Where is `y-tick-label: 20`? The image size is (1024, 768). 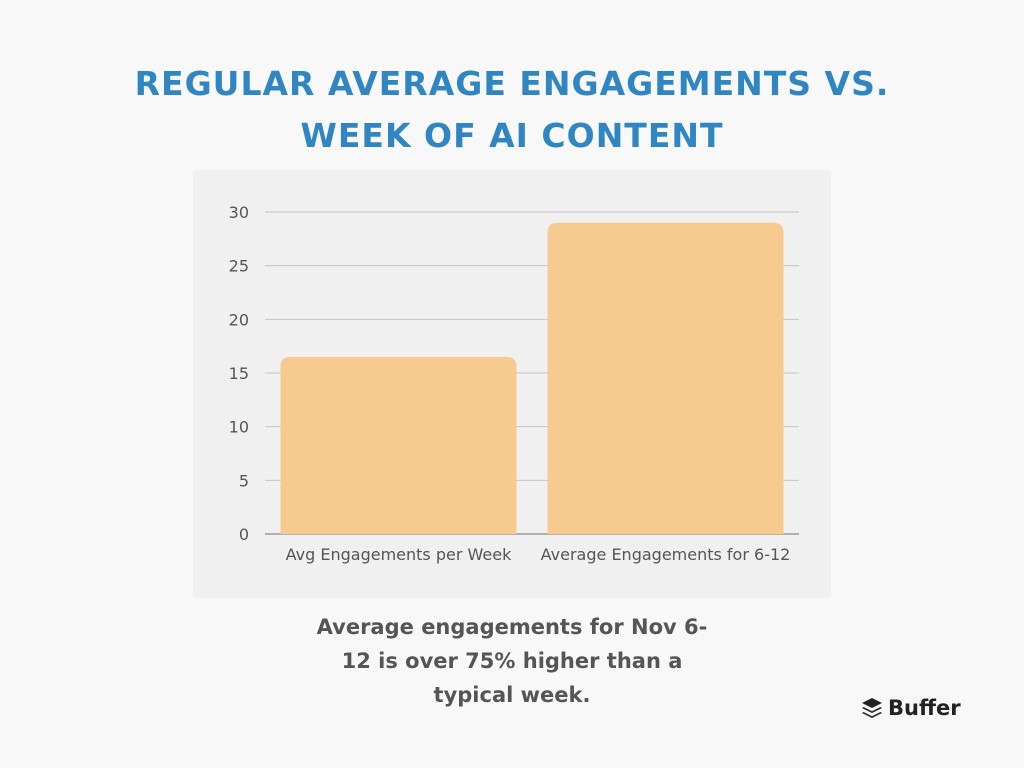 y-tick-label: 20 is located at coordinates (239, 319).